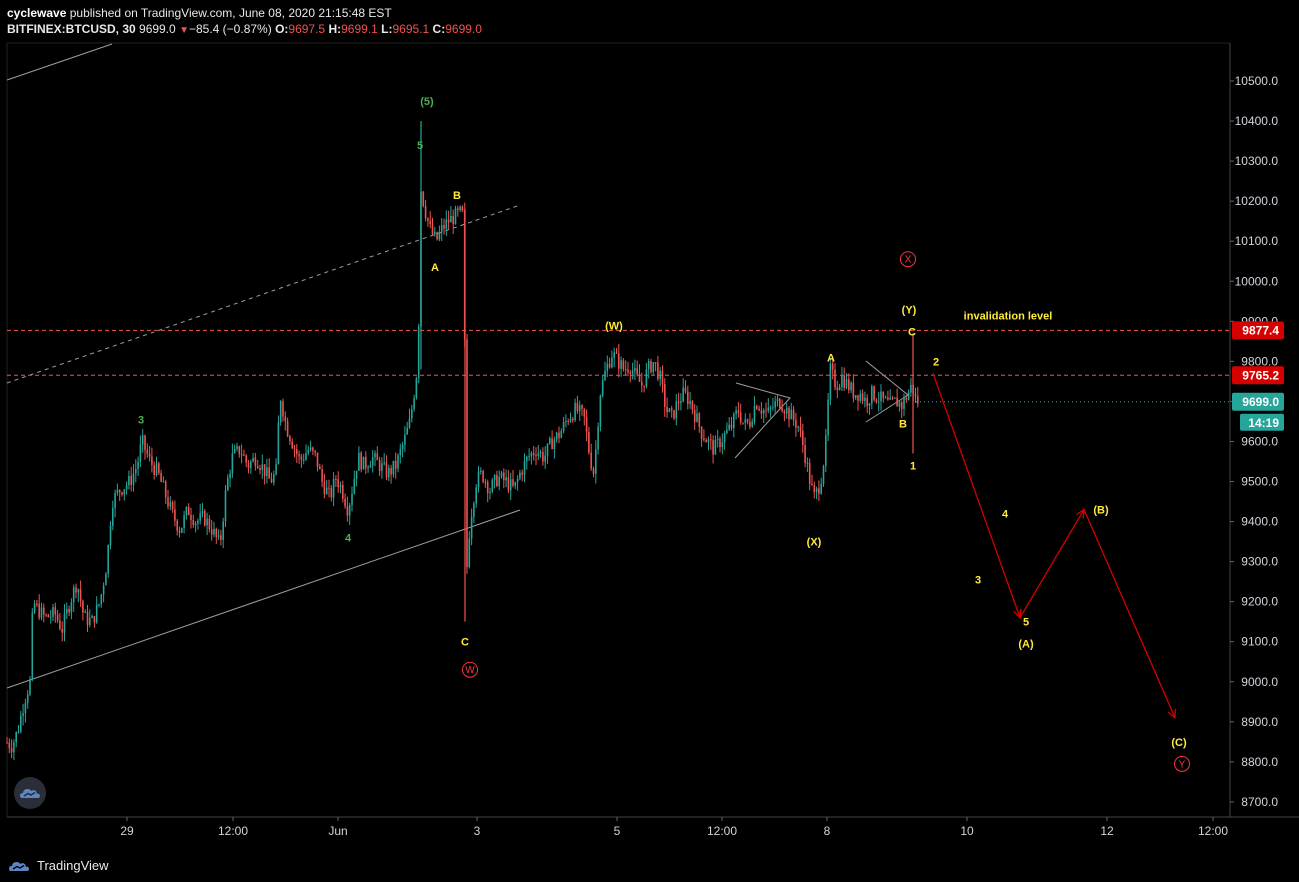 The width and height of the screenshot is (1299, 882). I want to click on symbol-label: BITFINEX:BTCUSD, 30, so click(71, 29).